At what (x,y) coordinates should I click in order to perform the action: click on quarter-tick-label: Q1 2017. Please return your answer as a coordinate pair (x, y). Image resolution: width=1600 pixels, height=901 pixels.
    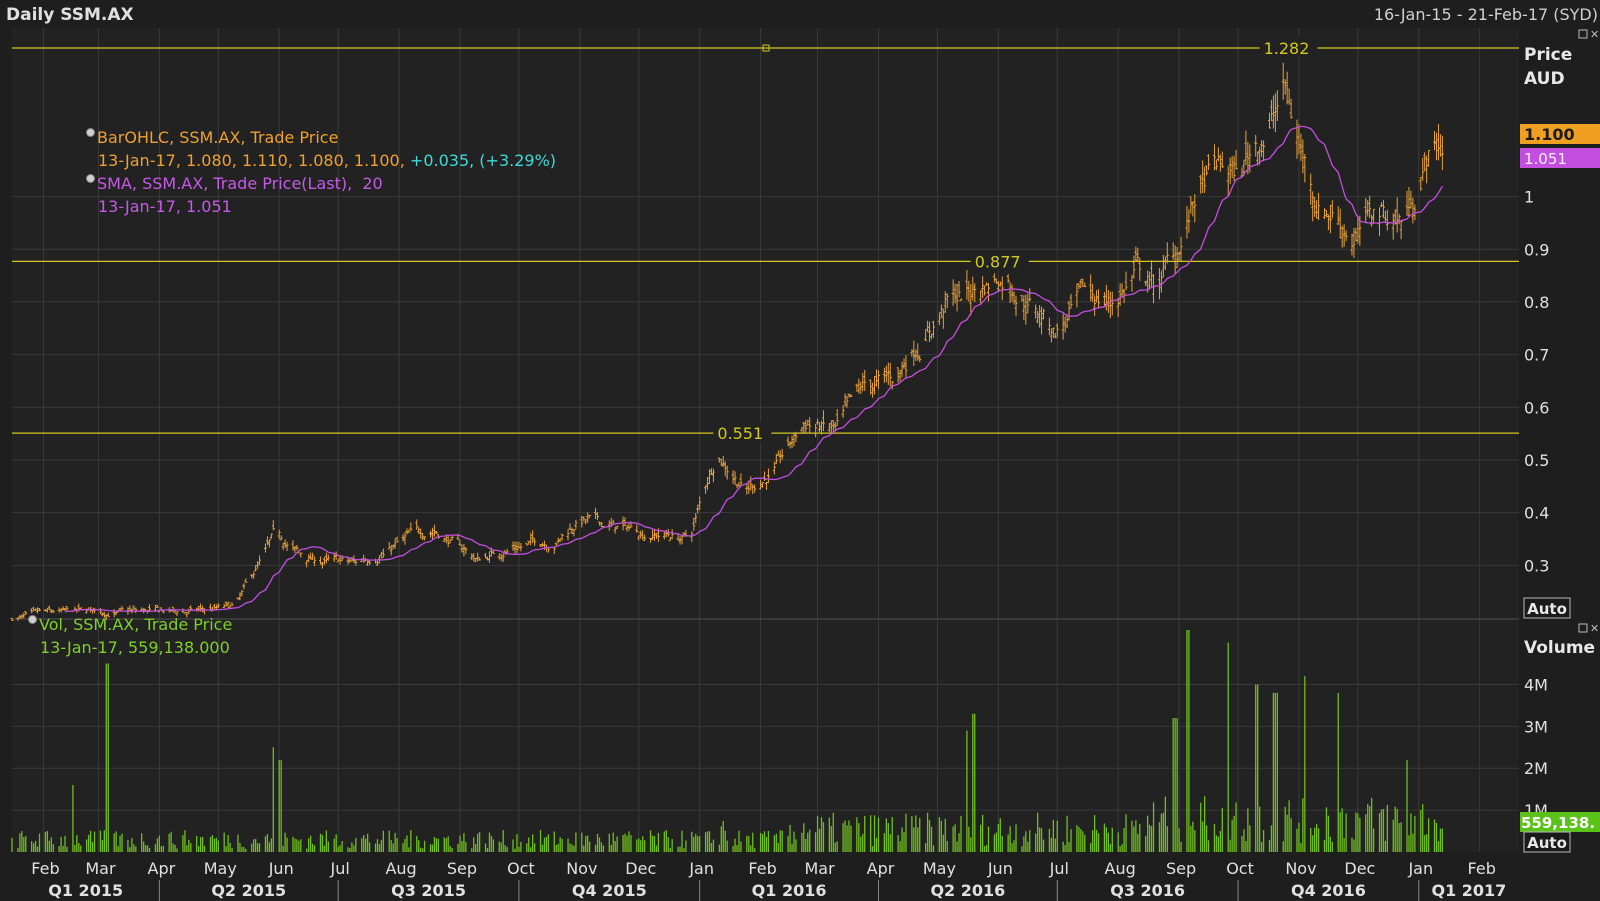
    Looking at the image, I should click on (1468, 890).